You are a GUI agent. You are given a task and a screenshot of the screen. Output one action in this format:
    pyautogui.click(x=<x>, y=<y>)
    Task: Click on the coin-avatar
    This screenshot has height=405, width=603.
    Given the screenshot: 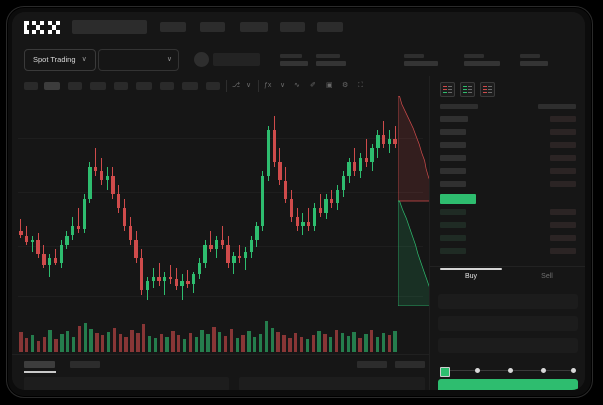 What is the action you would take?
    pyautogui.click(x=201, y=59)
    